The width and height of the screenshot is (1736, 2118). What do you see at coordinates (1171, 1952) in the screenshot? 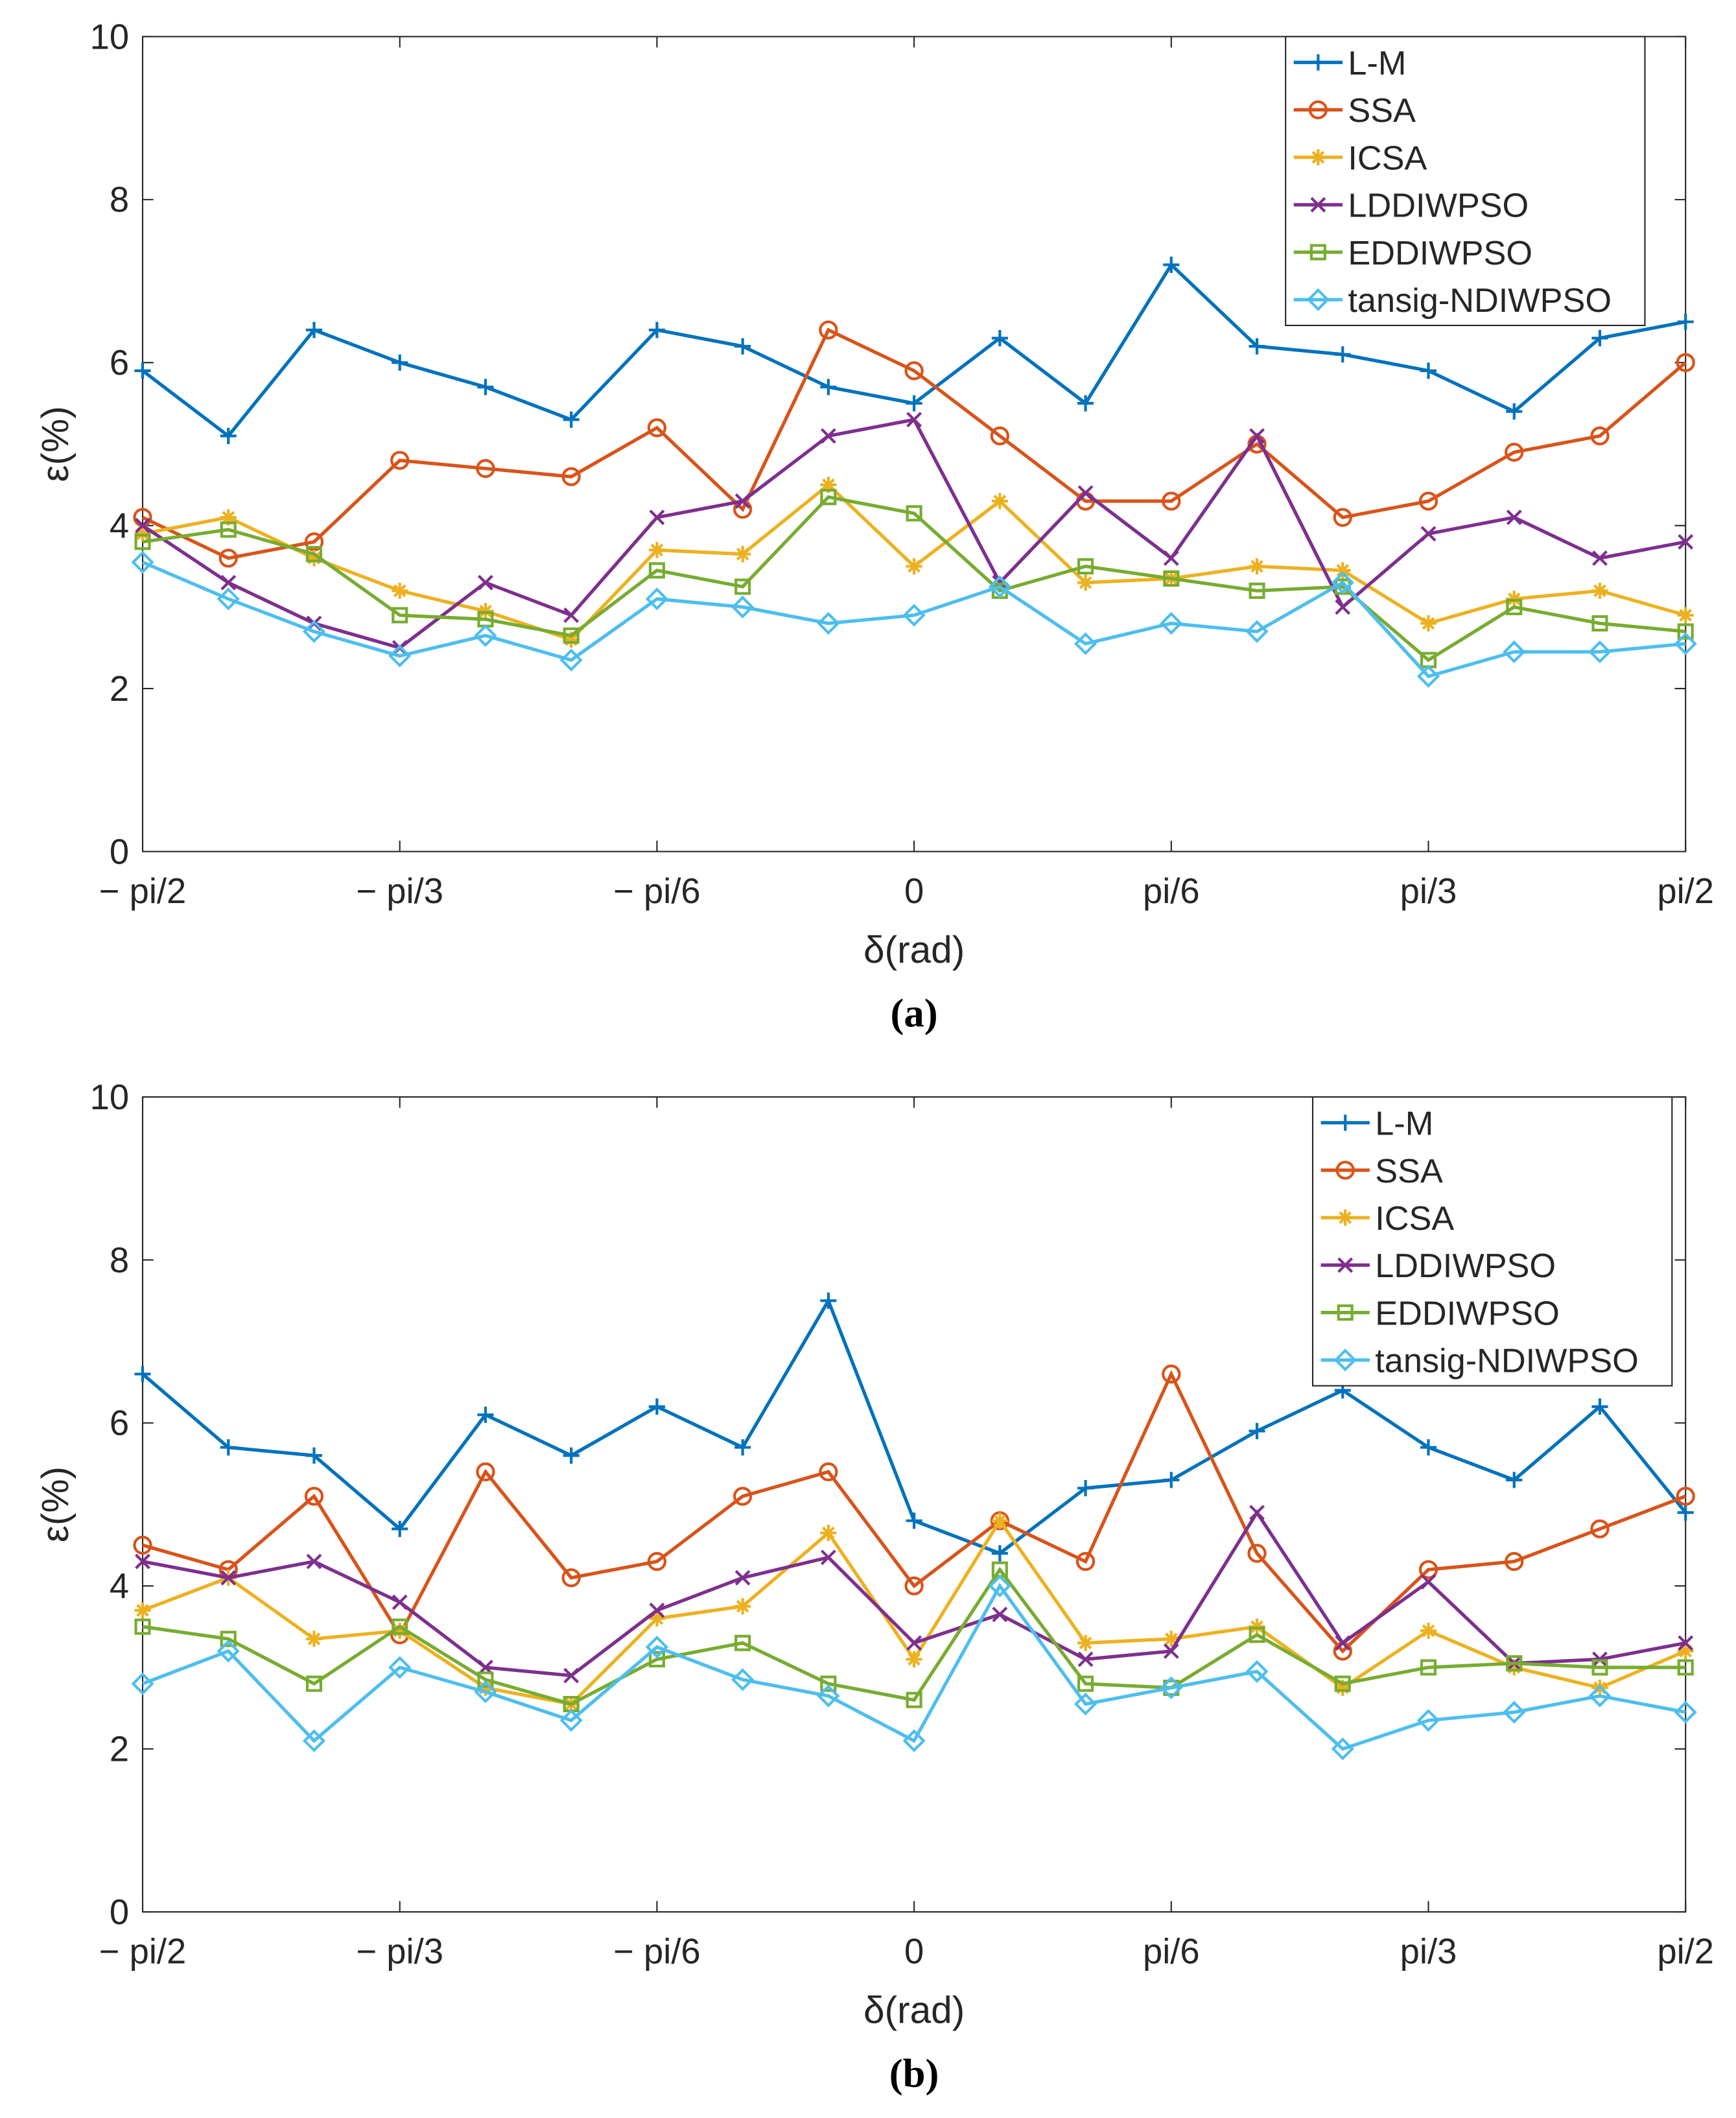
I see `x-tick-label: pi/6` at bounding box center [1171, 1952].